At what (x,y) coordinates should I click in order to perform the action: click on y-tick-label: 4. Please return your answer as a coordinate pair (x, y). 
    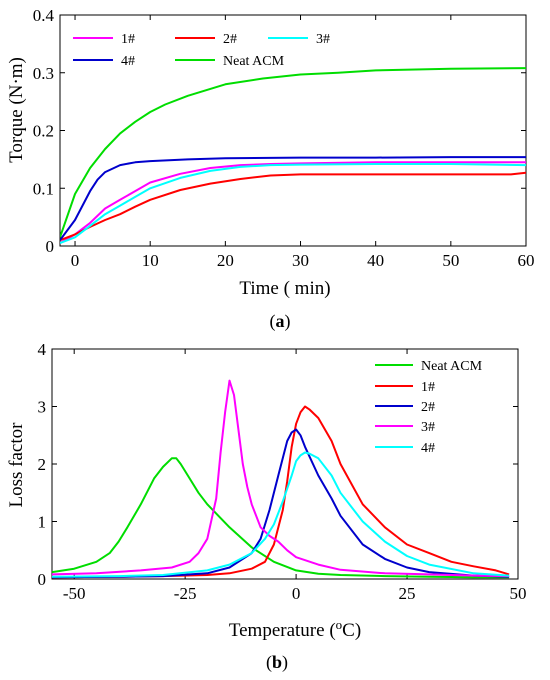
    Looking at the image, I should click on (42, 349).